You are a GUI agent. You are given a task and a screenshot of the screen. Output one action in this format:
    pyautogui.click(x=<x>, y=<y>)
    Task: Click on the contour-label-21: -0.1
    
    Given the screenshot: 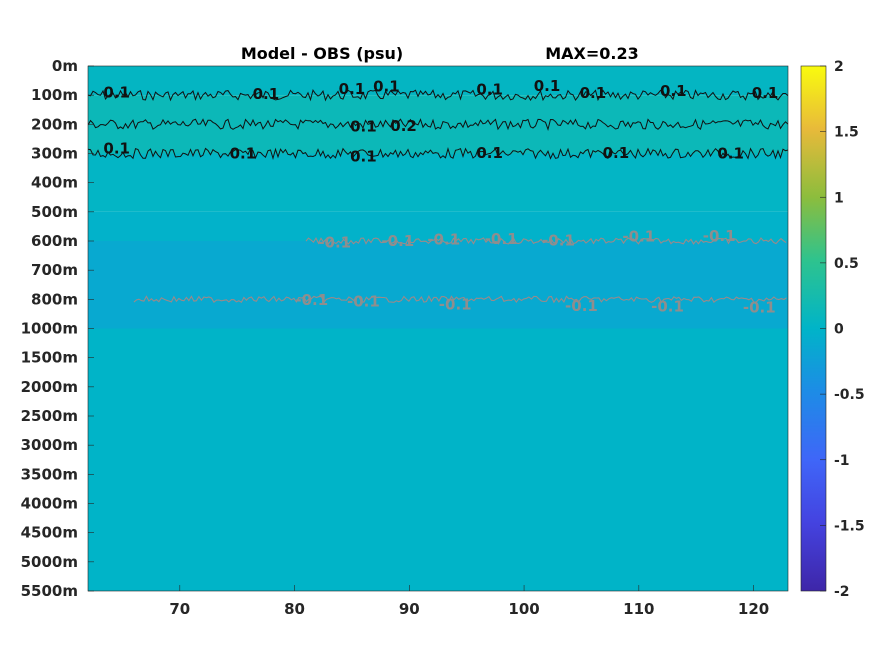 What is the action you would take?
    pyautogui.click(x=558, y=240)
    